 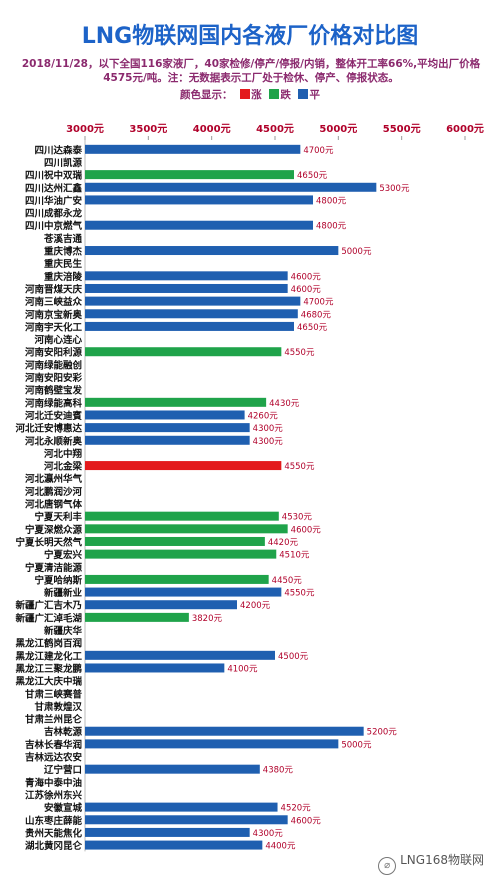 I want to click on data-label: 4510元, so click(x=294, y=556).